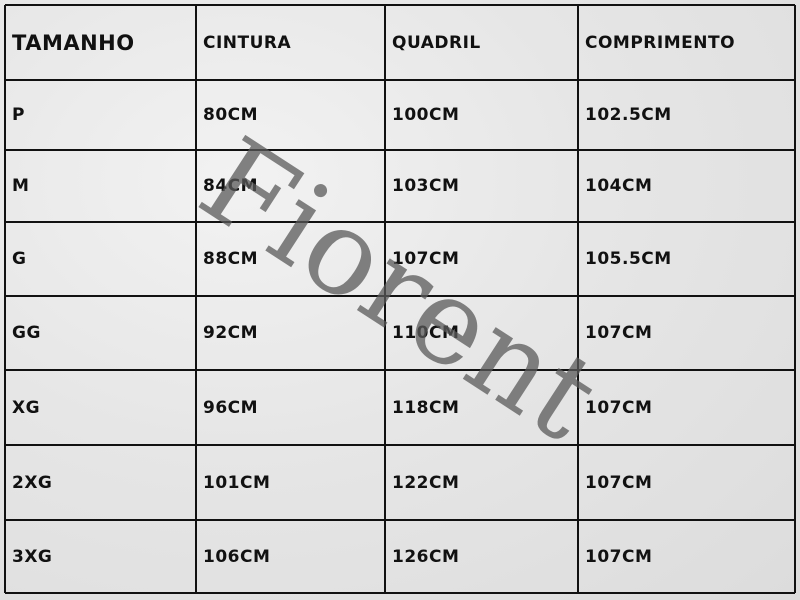 The width and height of the screenshot is (800, 600). I want to click on table-cell: 104CM, so click(619, 186).